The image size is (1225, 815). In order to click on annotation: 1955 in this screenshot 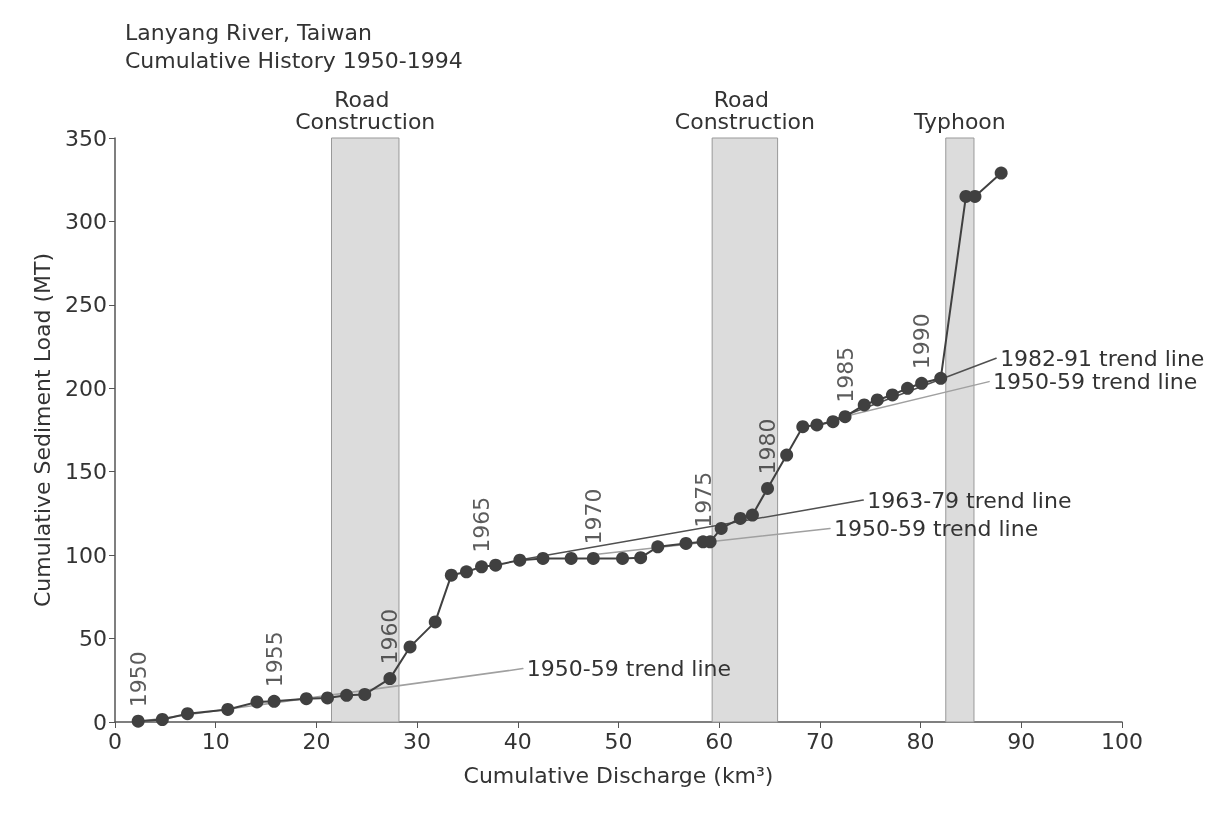, I will do `click(274, 659)`.